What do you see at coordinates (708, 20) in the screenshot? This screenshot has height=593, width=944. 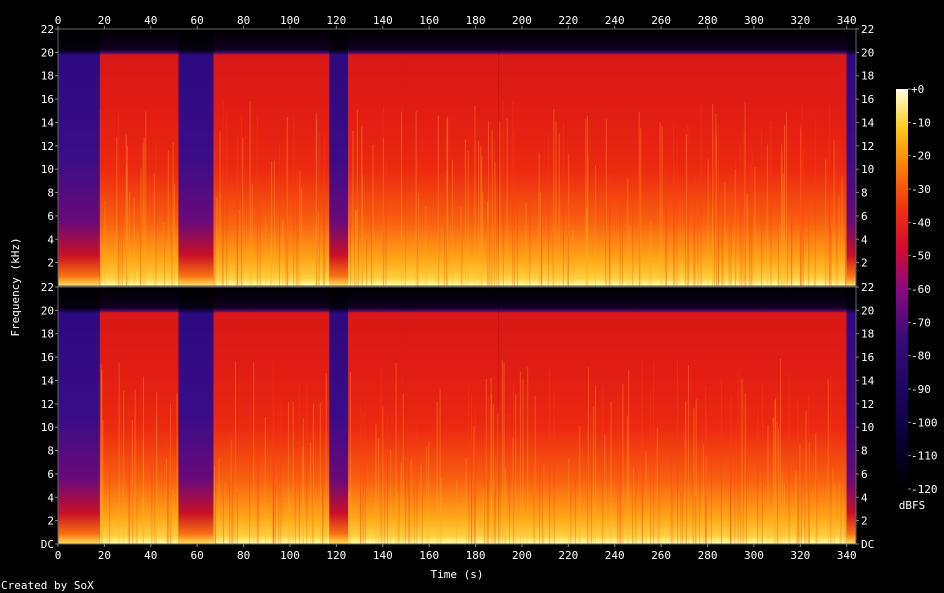 I see `x-tick-label: 280` at bounding box center [708, 20].